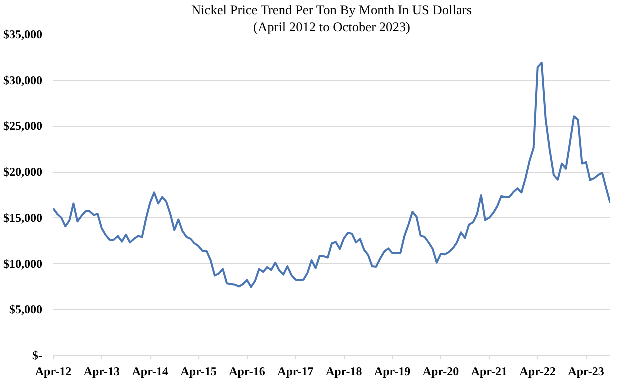 The width and height of the screenshot is (624, 383). I want to click on y-tick-label: $20,000, so click(23, 172).